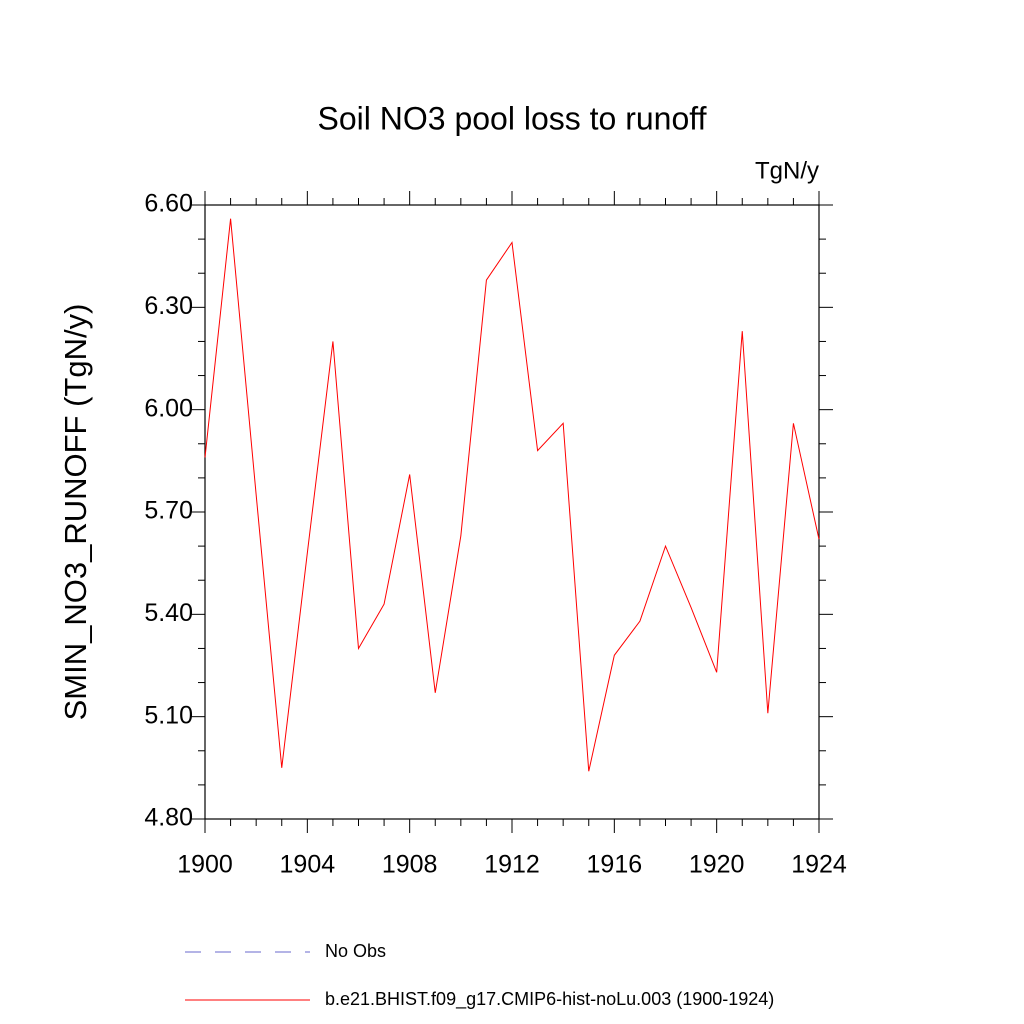  Describe the element at coordinates (168, 818) in the screenshot. I see `y-tick-label: 4.80` at that location.